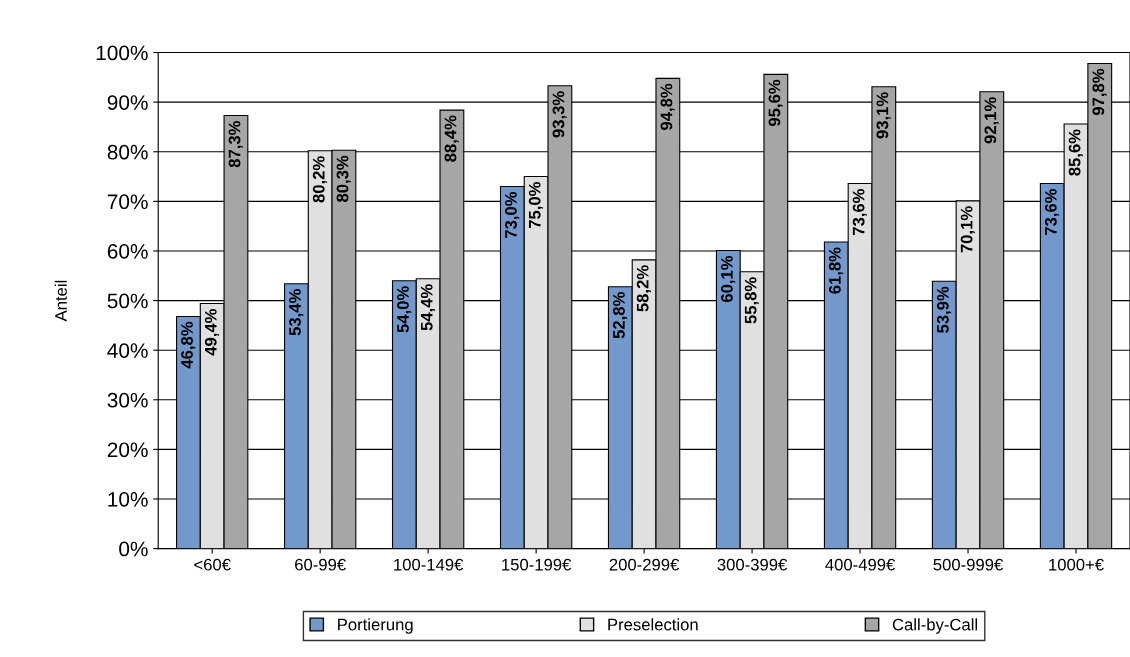  What do you see at coordinates (188, 345) in the screenshot?
I see `data-label: 46,8%` at bounding box center [188, 345].